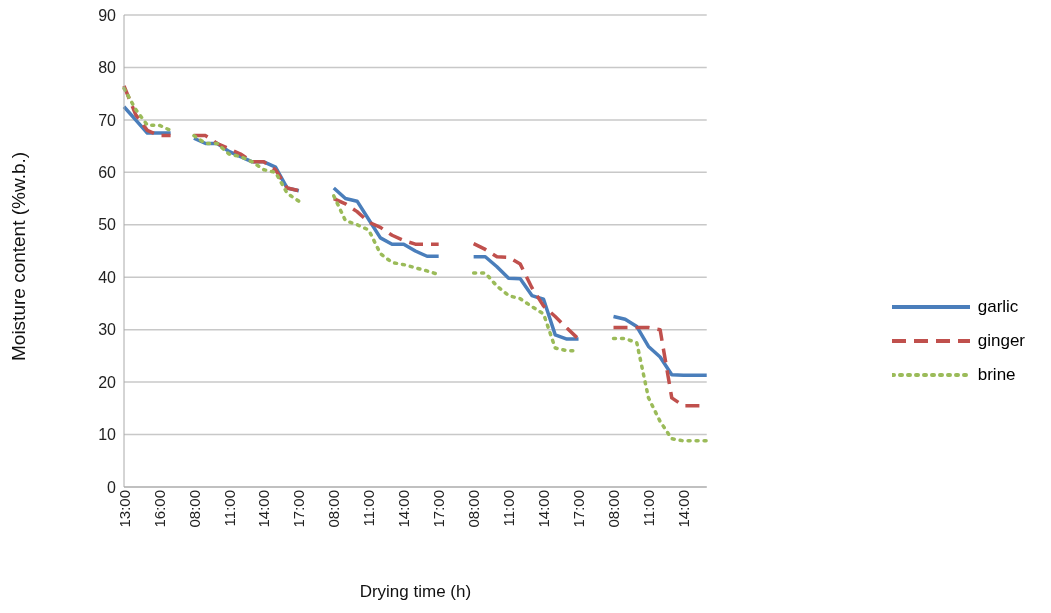 This screenshot has width=1051, height=613. What do you see at coordinates (18, 256) in the screenshot?
I see `y-axis-title: Moisture content (%w.b.)` at bounding box center [18, 256].